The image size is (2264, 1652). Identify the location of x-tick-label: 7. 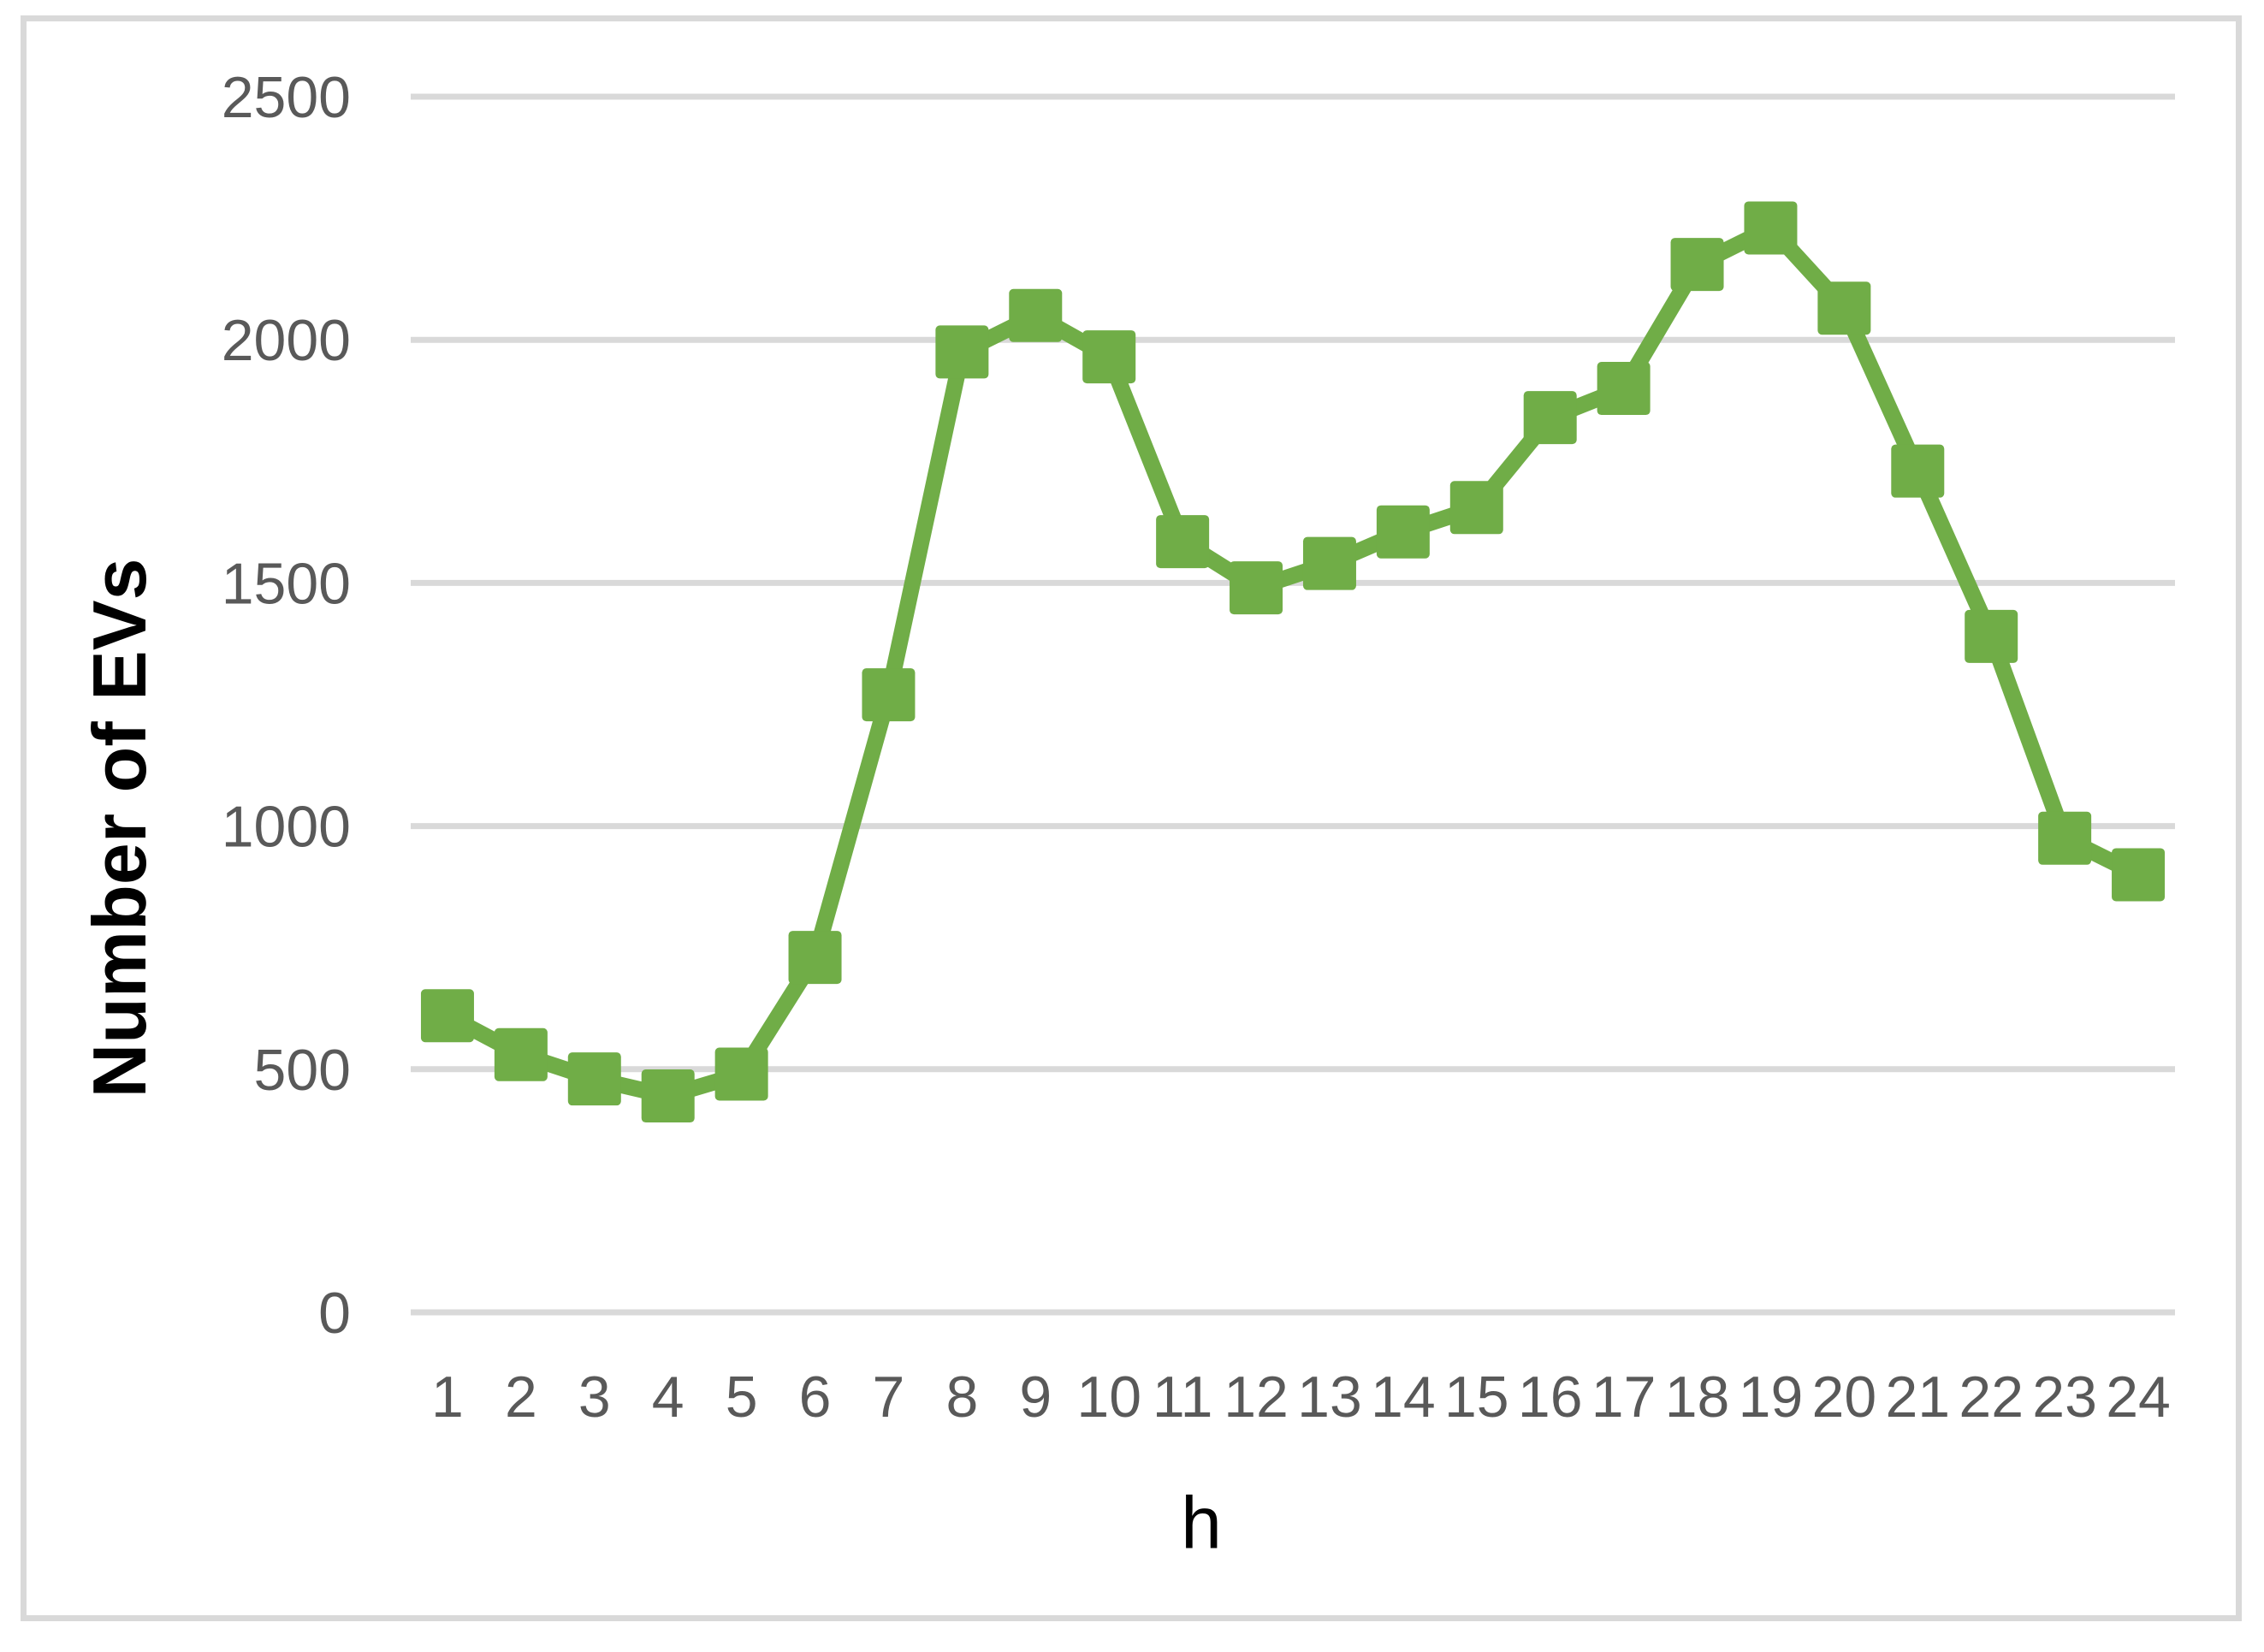
(889, 1397).